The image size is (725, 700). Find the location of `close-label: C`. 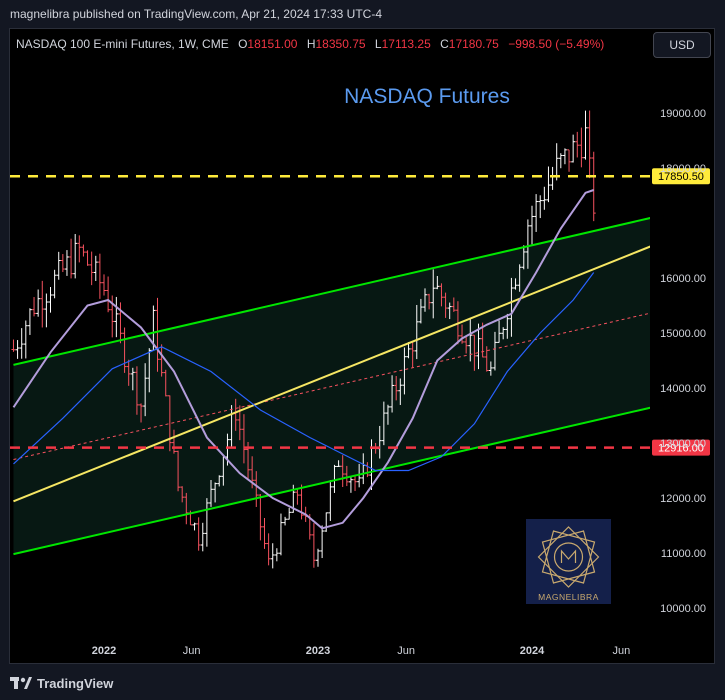

close-label: C is located at coordinates (444, 44).